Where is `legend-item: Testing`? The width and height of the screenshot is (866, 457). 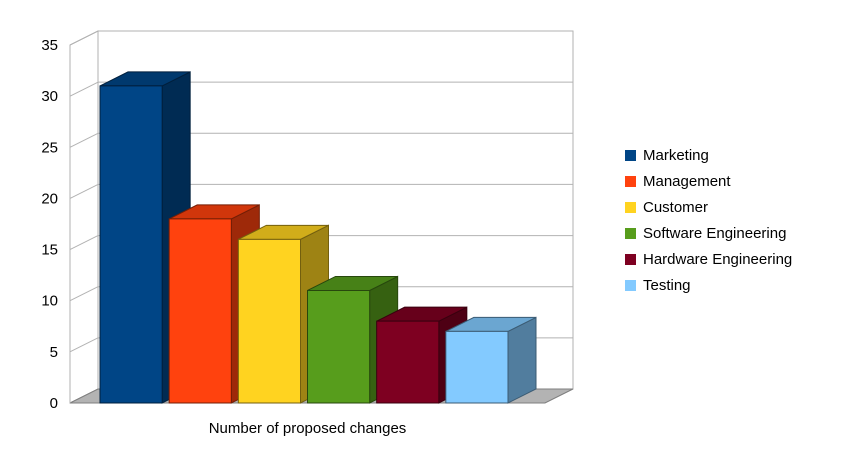 legend-item: Testing is located at coordinates (708, 285).